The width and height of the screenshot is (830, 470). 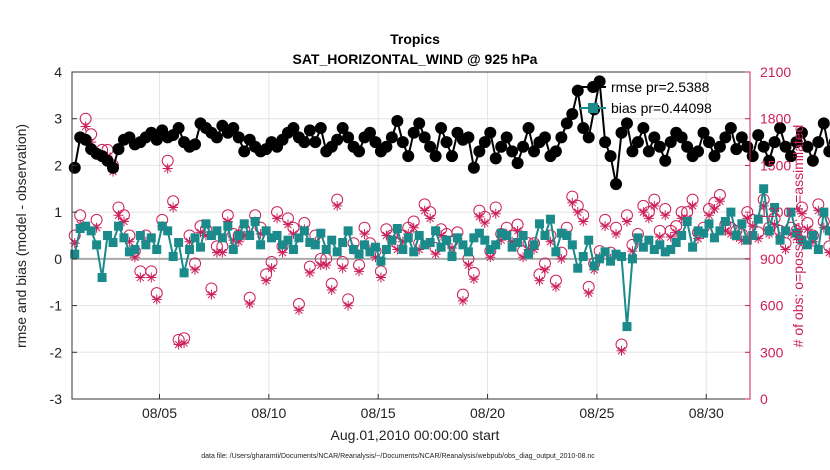 What do you see at coordinates (593, 87) in the screenshot?
I see `legend-rmse-marker` at bounding box center [593, 87].